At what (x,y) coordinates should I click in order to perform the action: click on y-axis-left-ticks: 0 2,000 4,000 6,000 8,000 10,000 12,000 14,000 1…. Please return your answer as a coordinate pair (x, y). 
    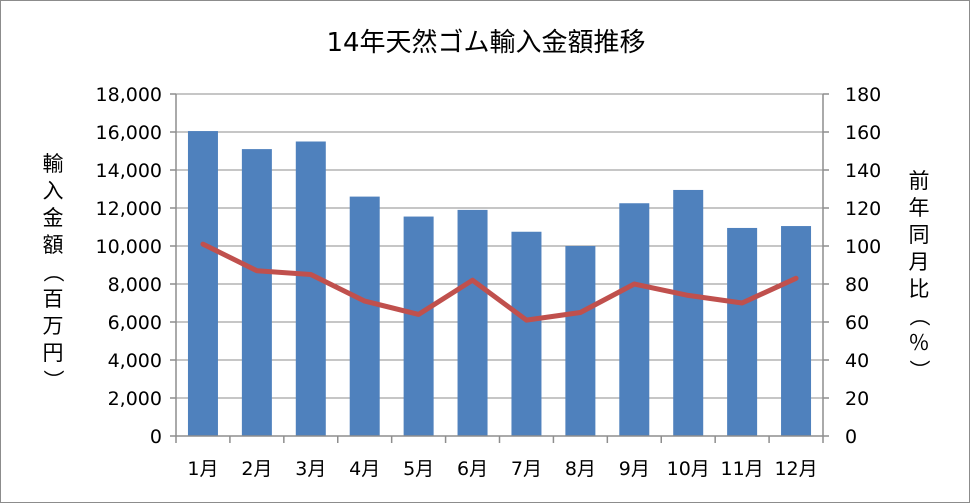
    Looking at the image, I should click on (129, 266).